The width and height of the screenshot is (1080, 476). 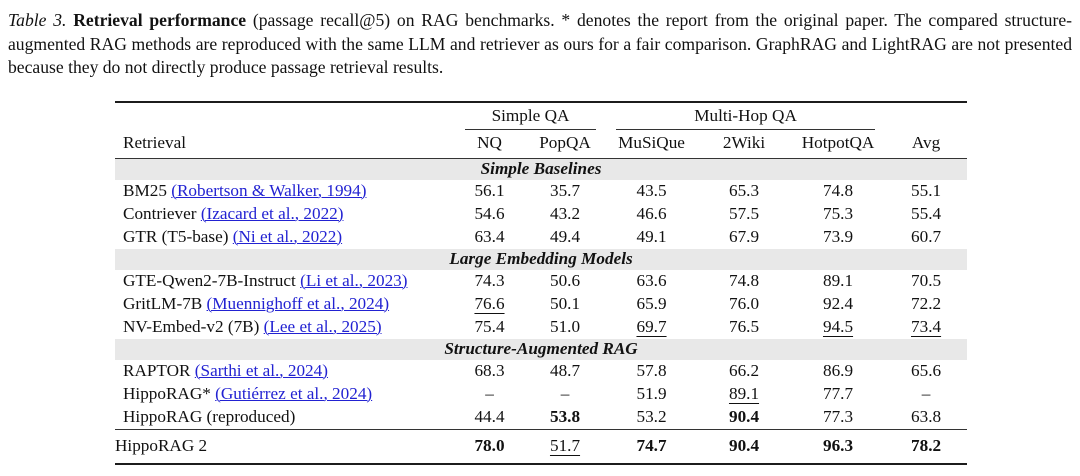 I want to click on value-cell: –, so click(x=926, y=394).